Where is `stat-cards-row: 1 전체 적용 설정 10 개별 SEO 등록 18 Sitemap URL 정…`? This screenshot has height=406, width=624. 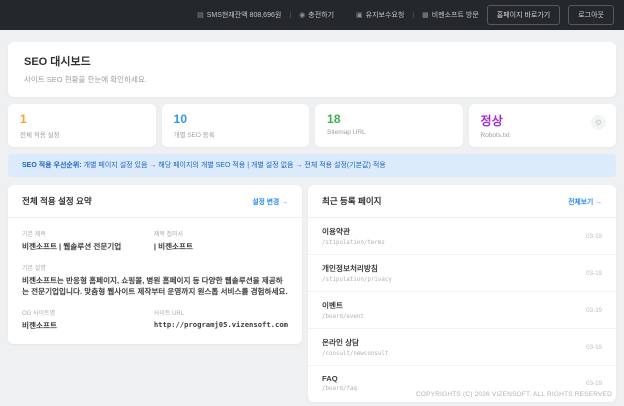
stat-cards-row: 1 전체 적용 설정 10 개별 SEO 등록 18 Sitemap URL 정… is located at coordinates (312, 125).